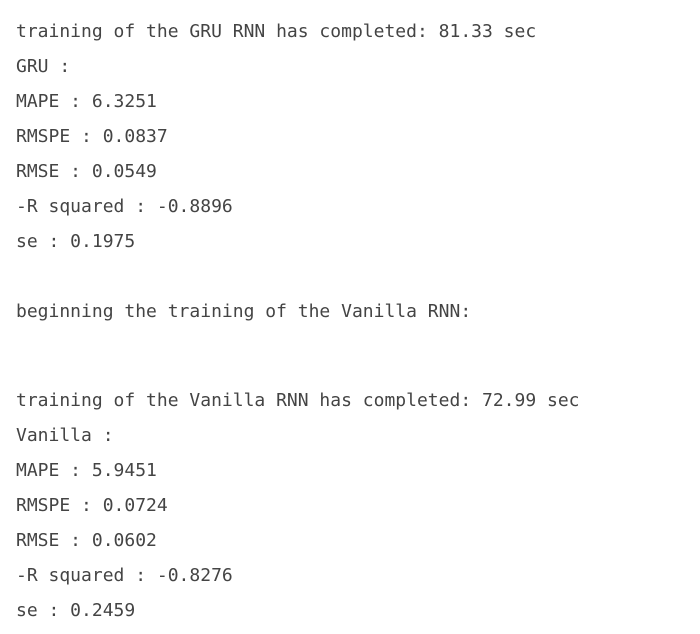 This screenshot has width=700, height=634. What do you see at coordinates (76, 241) in the screenshot?
I see `gru-se: se : 0.1975` at bounding box center [76, 241].